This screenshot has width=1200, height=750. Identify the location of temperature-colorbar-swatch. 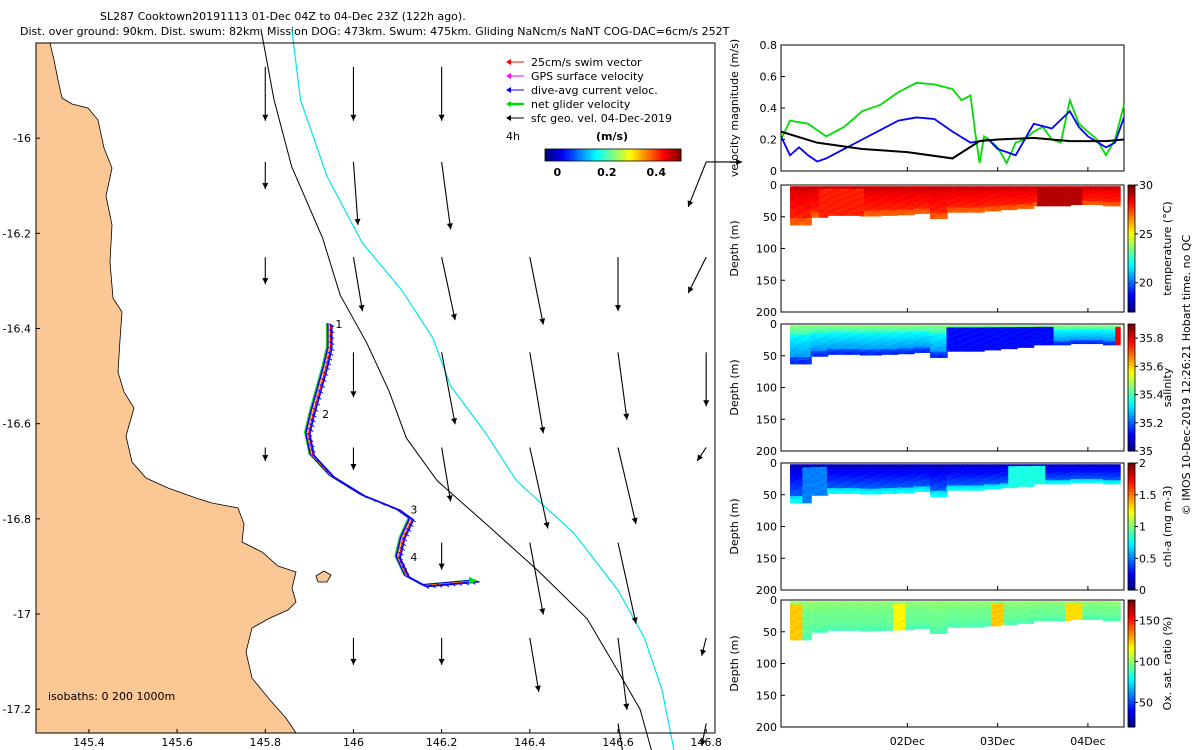
(1131, 263).